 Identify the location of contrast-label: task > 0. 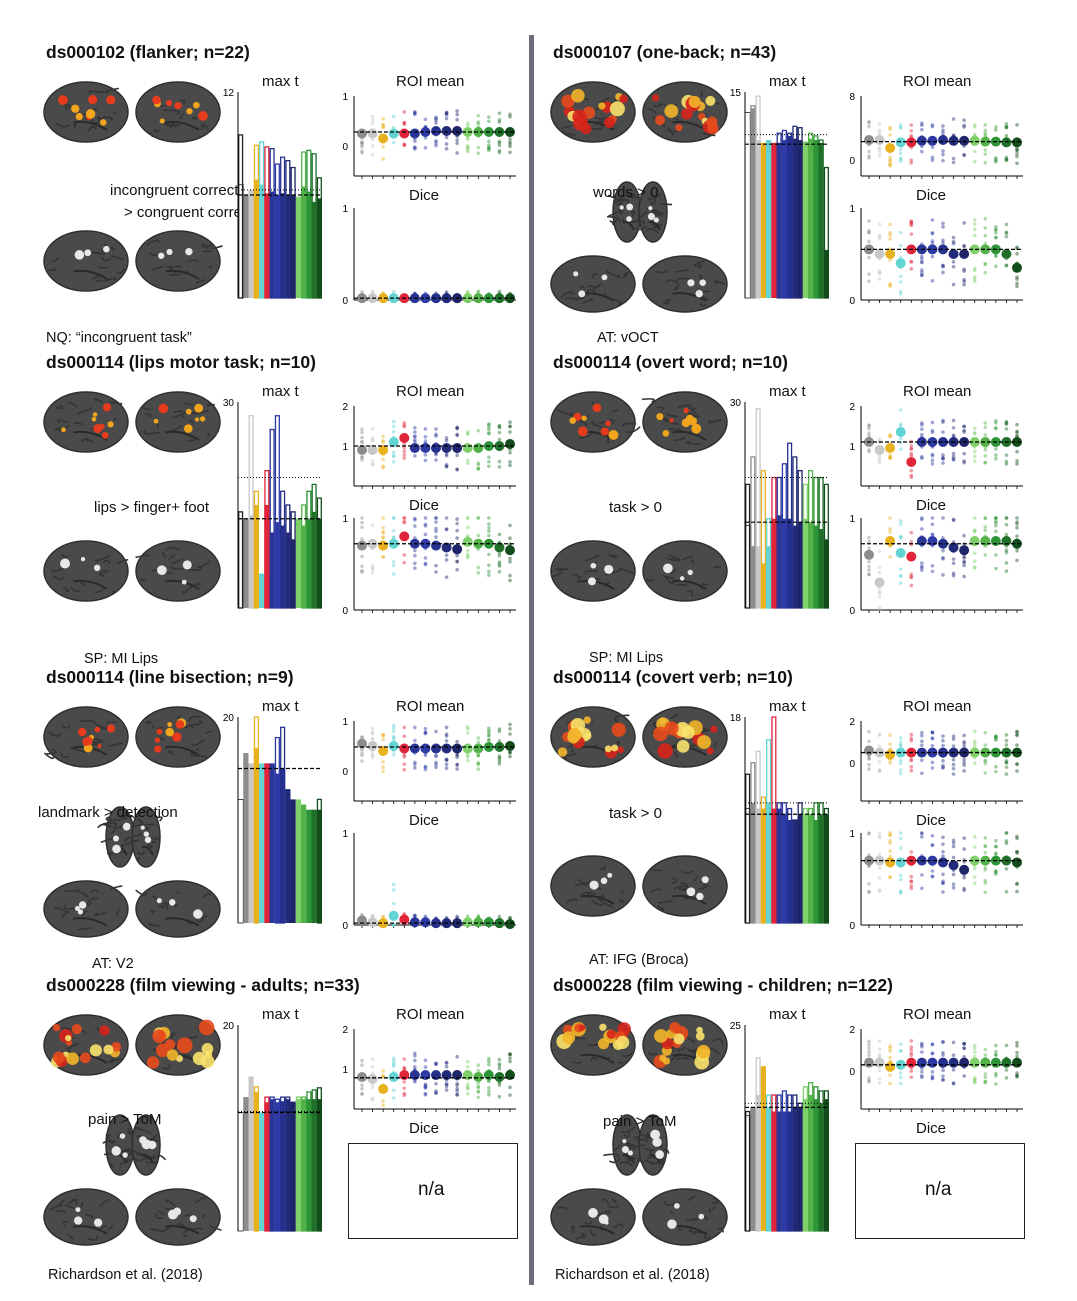
(635, 507).